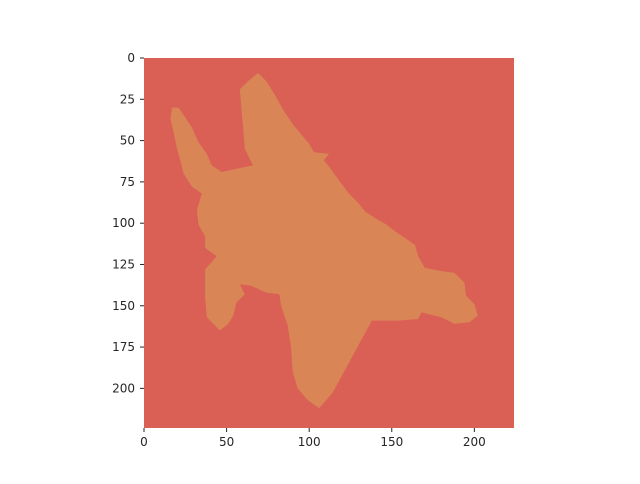  I want to click on y-tick-label: 25, so click(127, 99).